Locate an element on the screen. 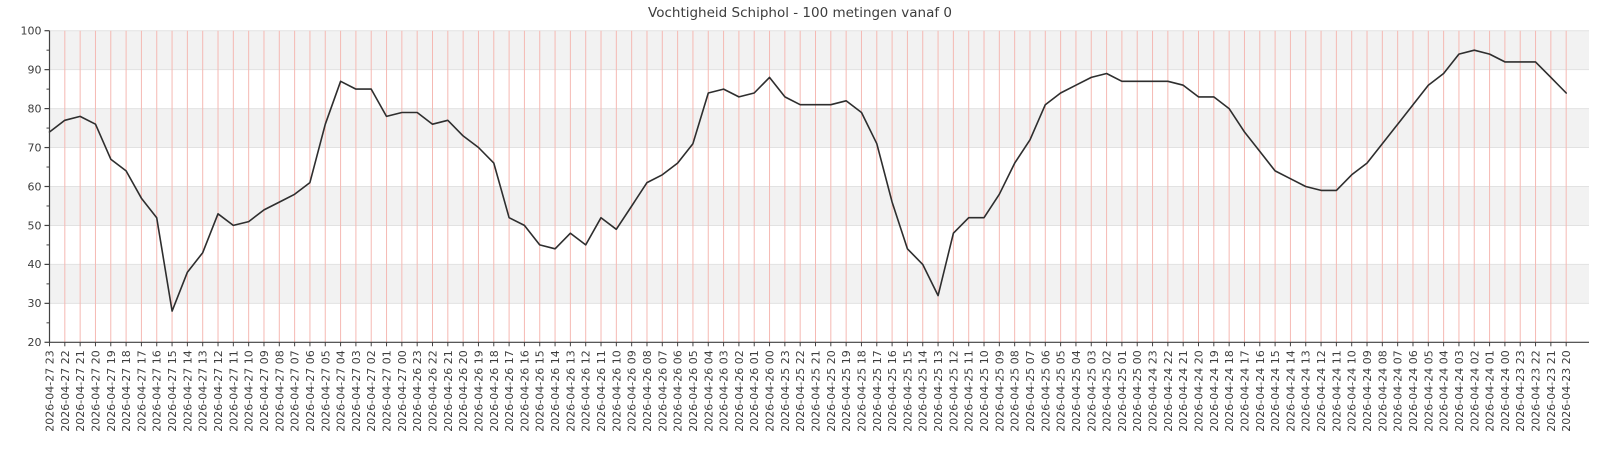 The image size is (1600, 450). x-tick-label: 2026-04-27 03 is located at coordinates (356, 390).